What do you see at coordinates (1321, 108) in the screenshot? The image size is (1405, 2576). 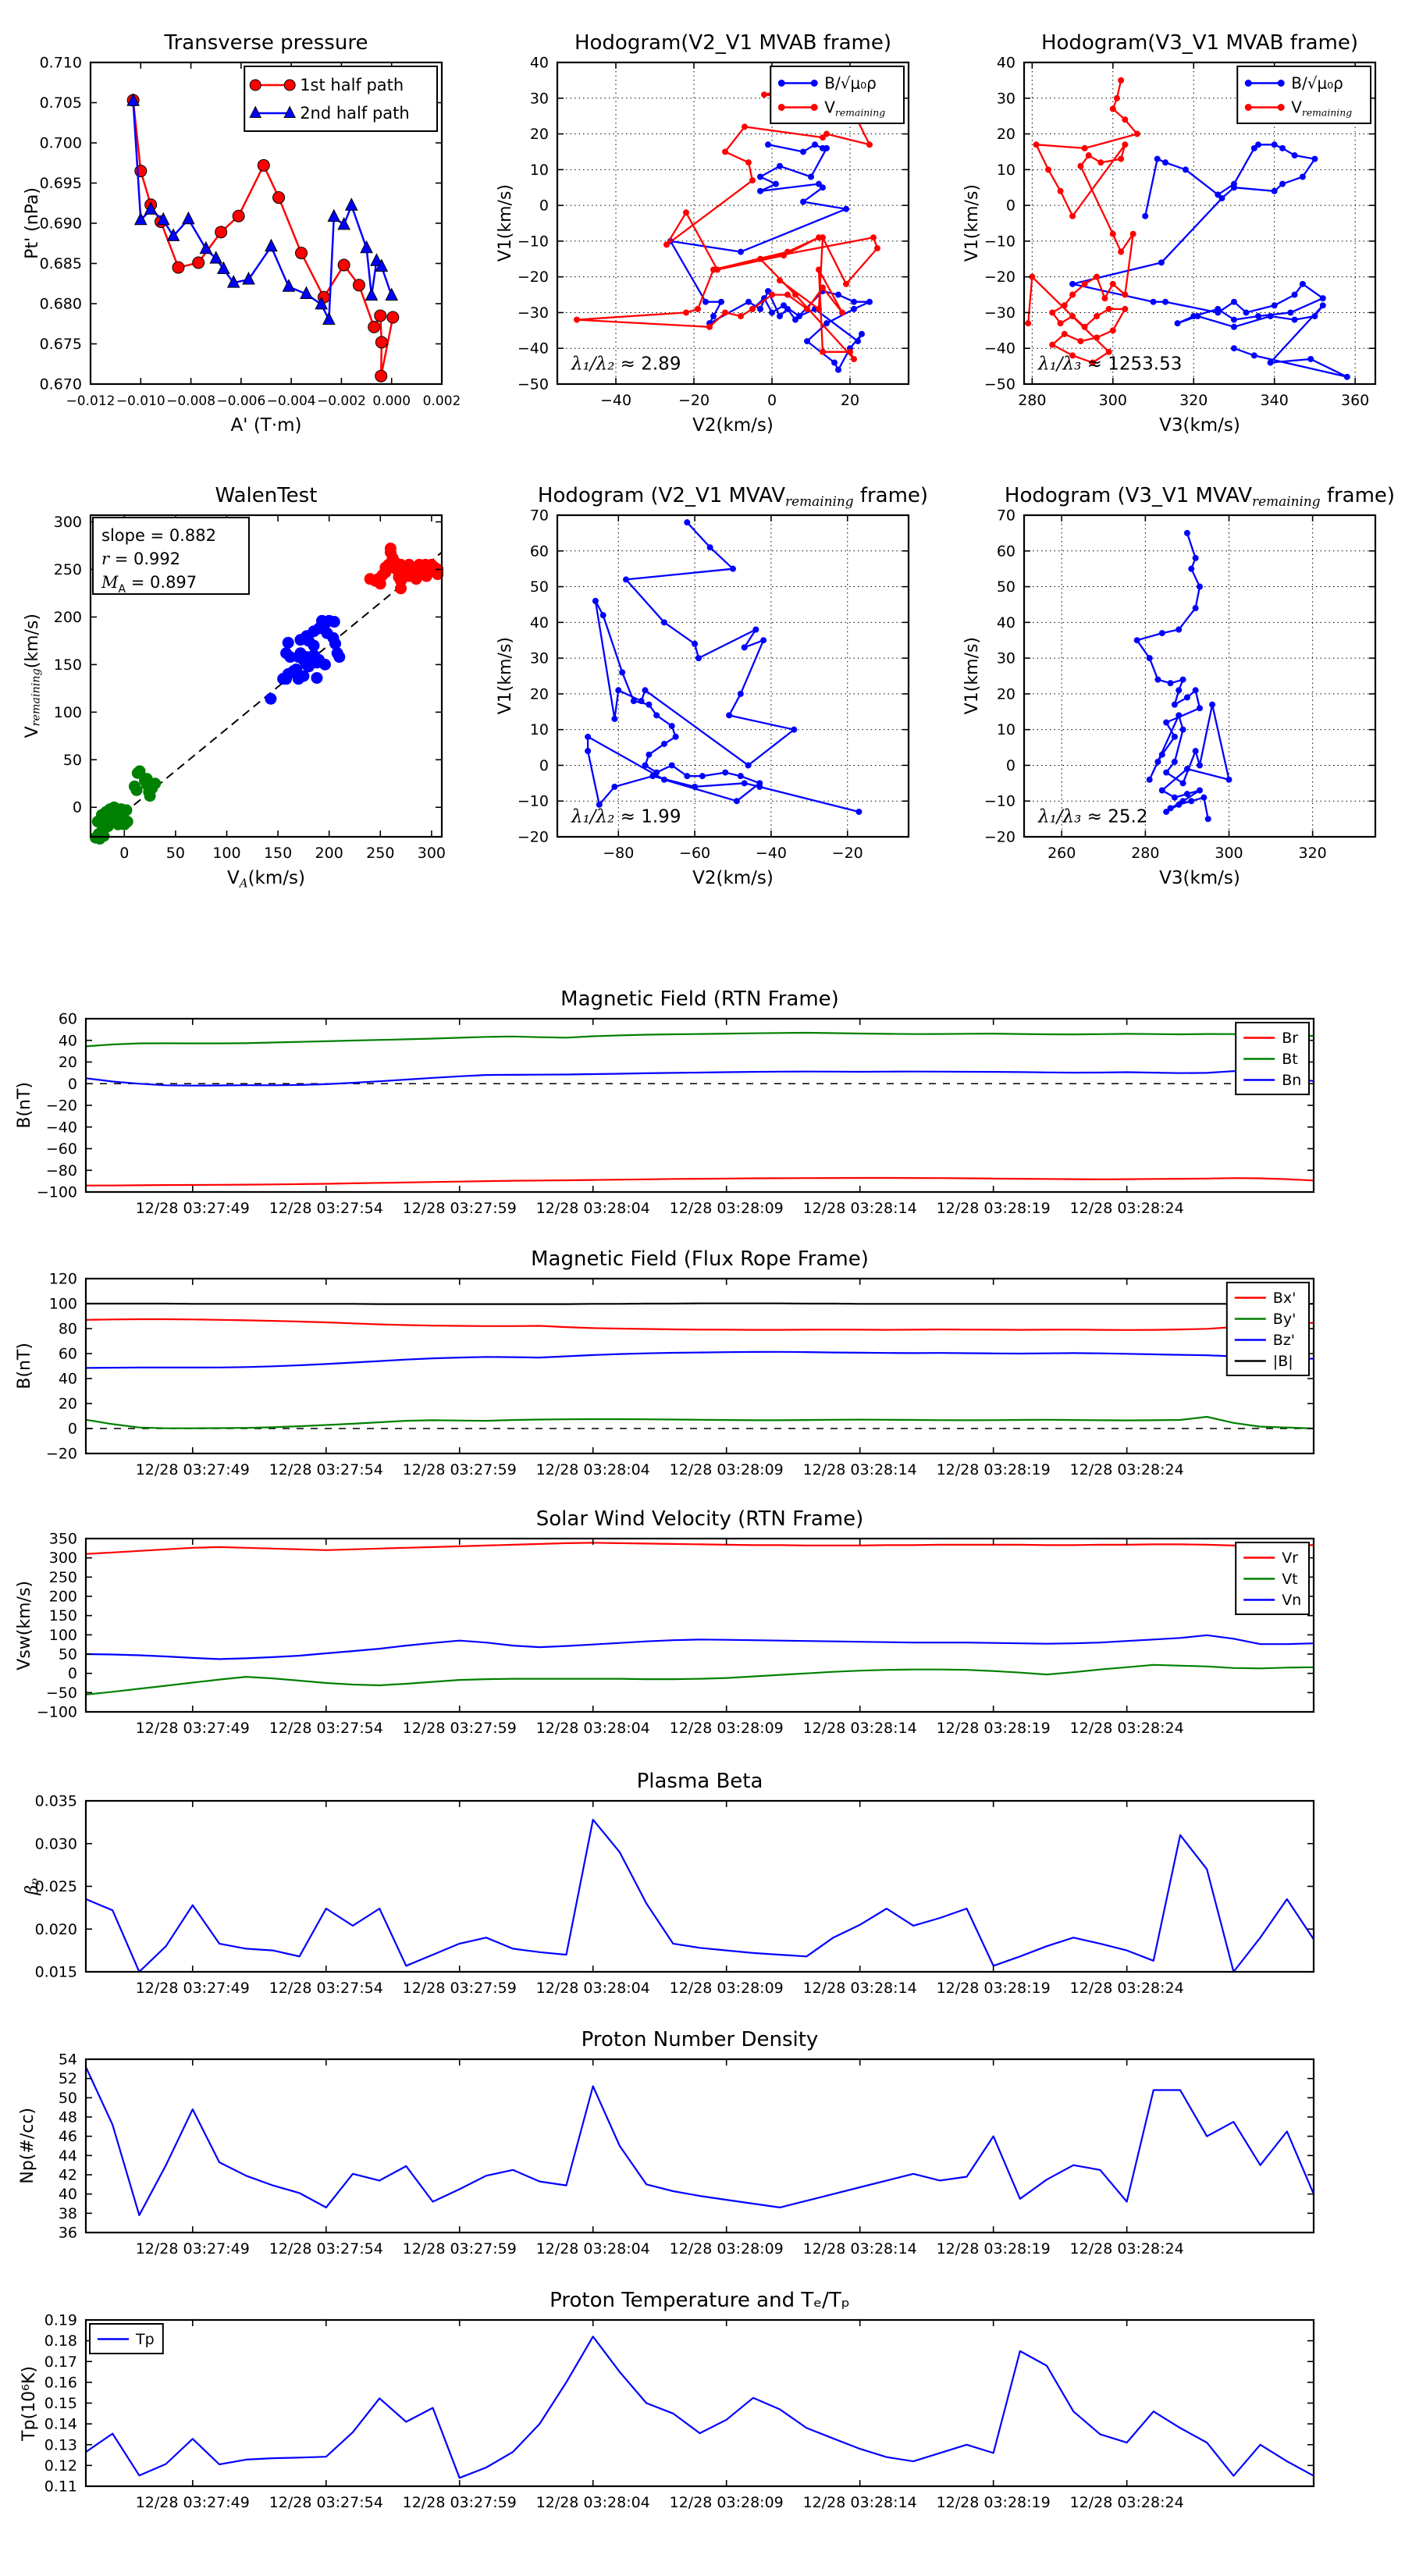 I see `legend-item-label: Vremaining` at bounding box center [1321, 108].